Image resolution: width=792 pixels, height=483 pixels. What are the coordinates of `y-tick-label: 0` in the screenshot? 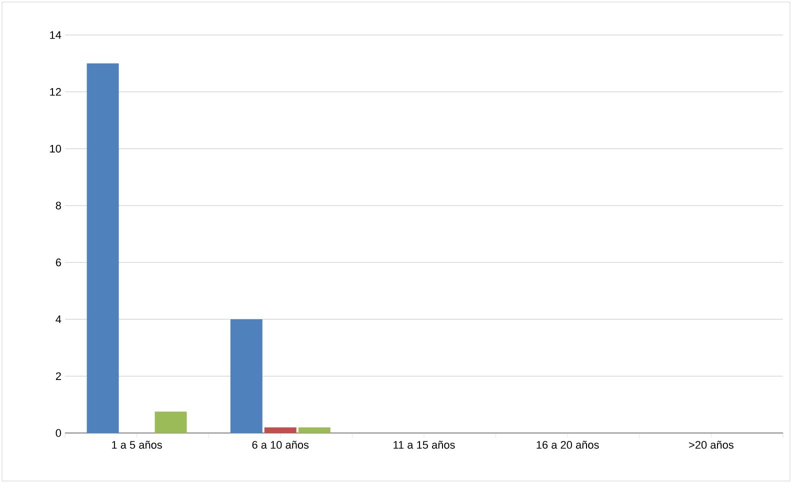 It's located at (59, 433).